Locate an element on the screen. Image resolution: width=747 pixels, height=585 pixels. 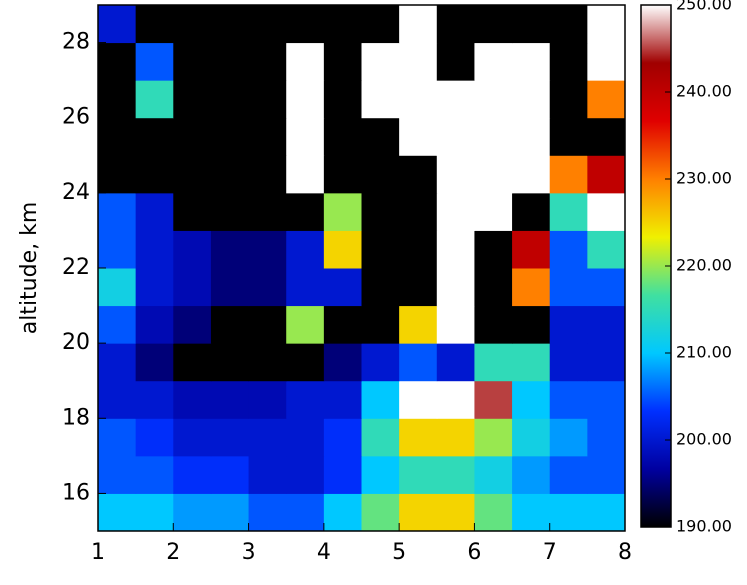
y-tick-label: 18 is located at coordinates (76, 417).